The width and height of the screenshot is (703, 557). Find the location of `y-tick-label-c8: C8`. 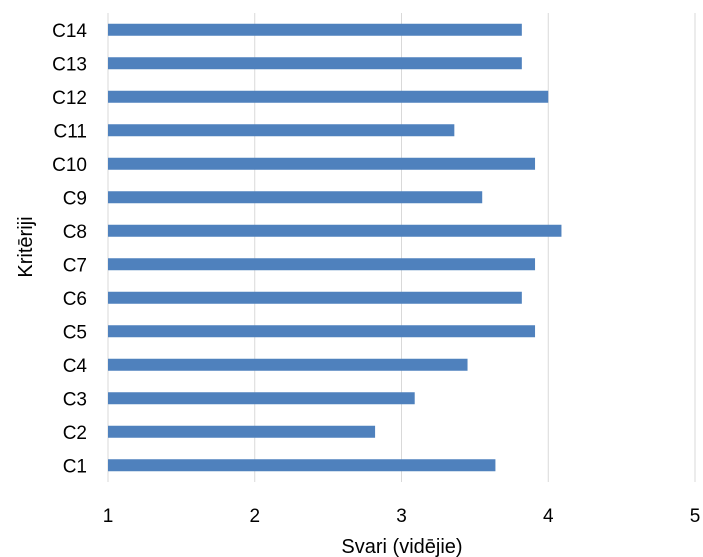

y-tick-label-c8: C8 is located at coordinates (75, 232).